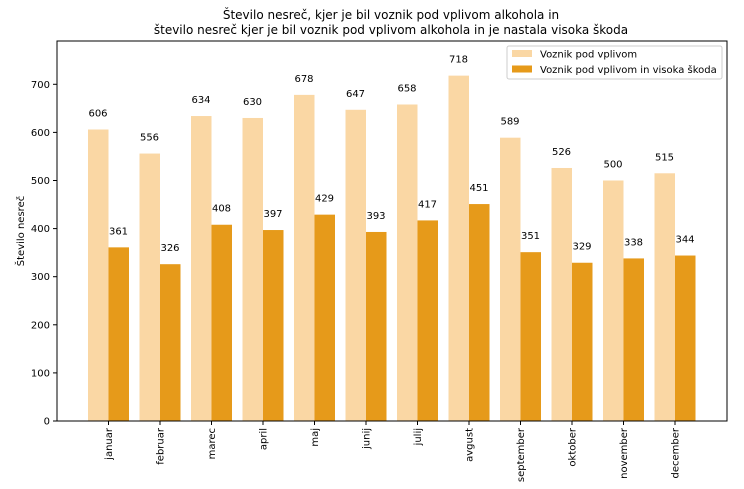  What do you see at coordinates (633, 242) in the screenshot?
I see `data-label-visoka-skoda-november: 338` at bounding box center [633, 242].